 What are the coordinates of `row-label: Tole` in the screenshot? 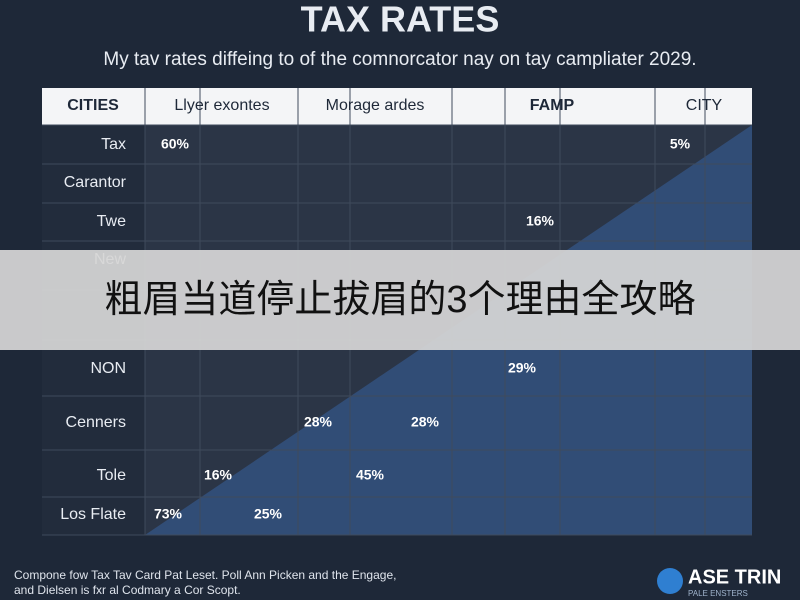 It's located at (111, 475).